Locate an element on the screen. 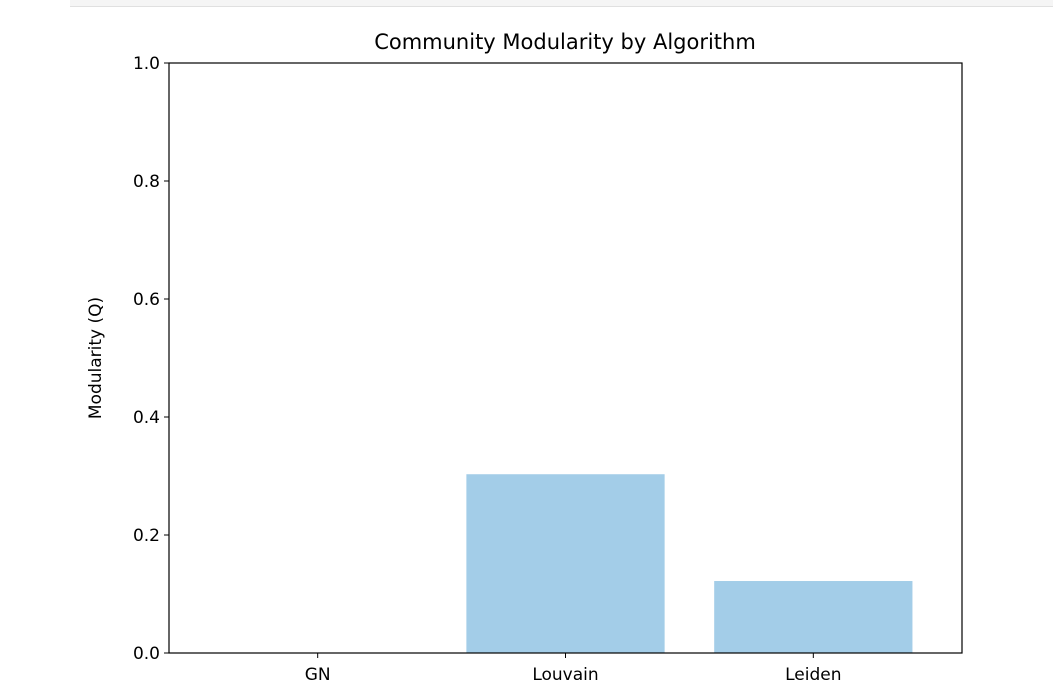 The image size is (1053, 699). y-tick-label: 1.0 is located at coordinates (146, 64).